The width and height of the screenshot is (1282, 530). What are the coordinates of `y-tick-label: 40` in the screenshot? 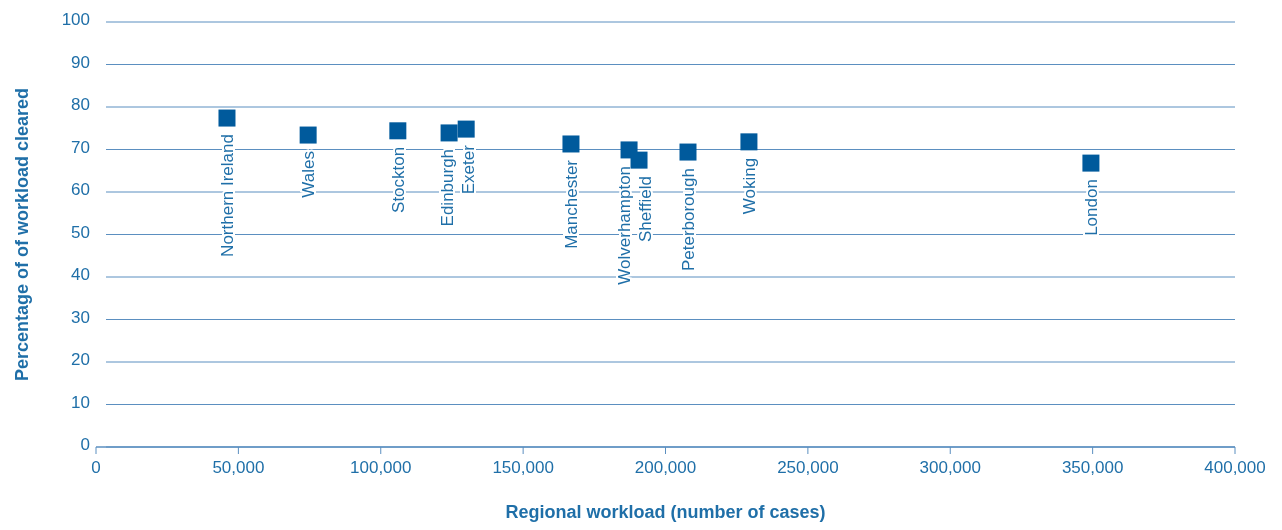 It's located at (80, 274).